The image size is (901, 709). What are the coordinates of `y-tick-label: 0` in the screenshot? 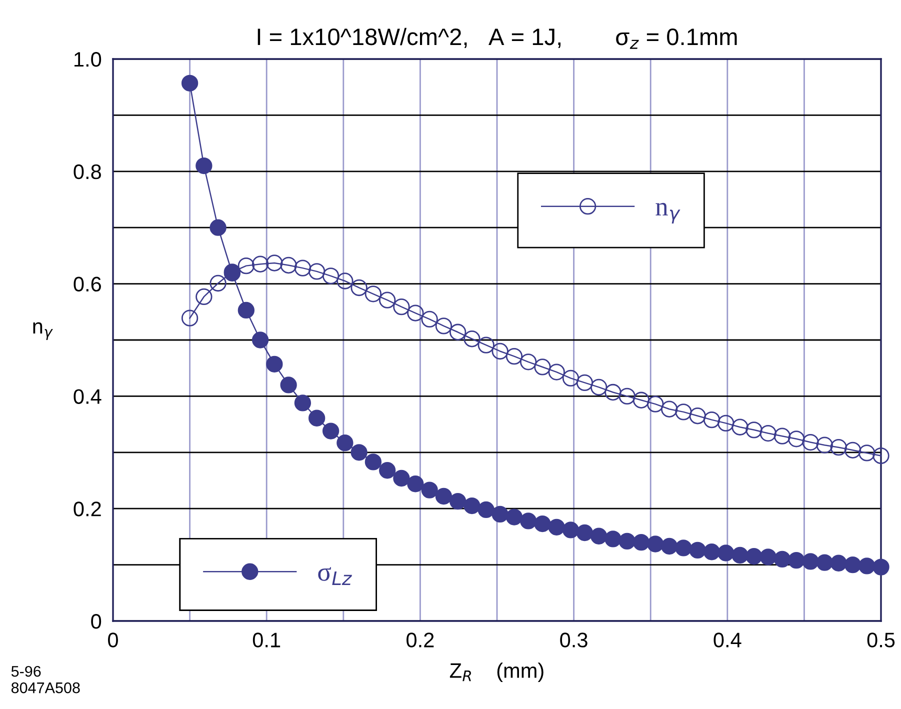 It's located at (96, 621).